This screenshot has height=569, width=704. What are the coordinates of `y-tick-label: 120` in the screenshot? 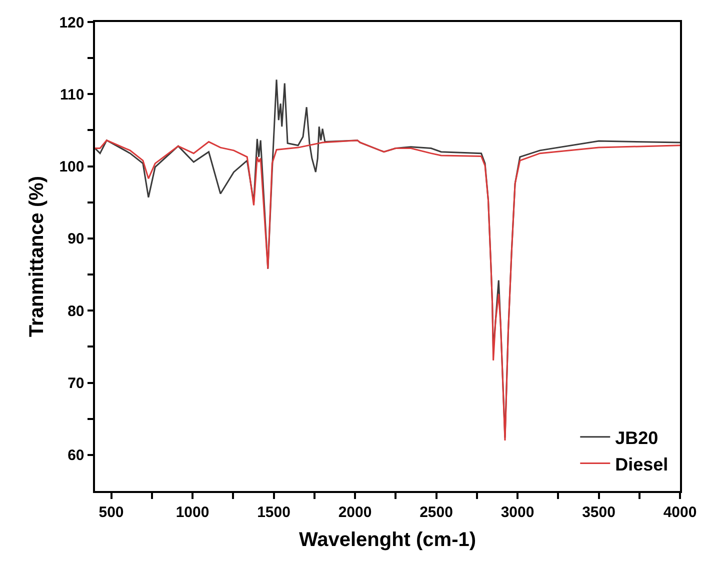 It's located at (71, 23).